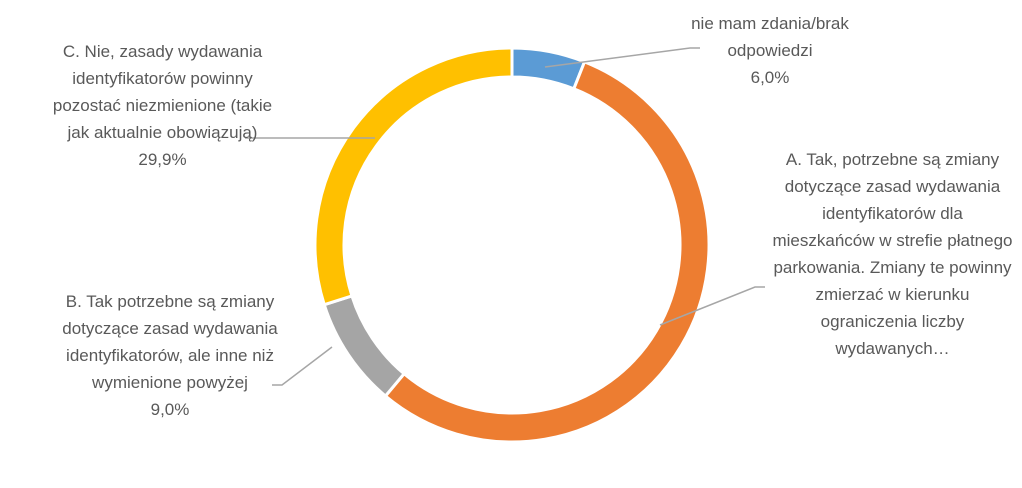 Image resolution: width=1022 pixels, height=488 pixels. I want to click on value-label: 9,0%, so click(170, 409).